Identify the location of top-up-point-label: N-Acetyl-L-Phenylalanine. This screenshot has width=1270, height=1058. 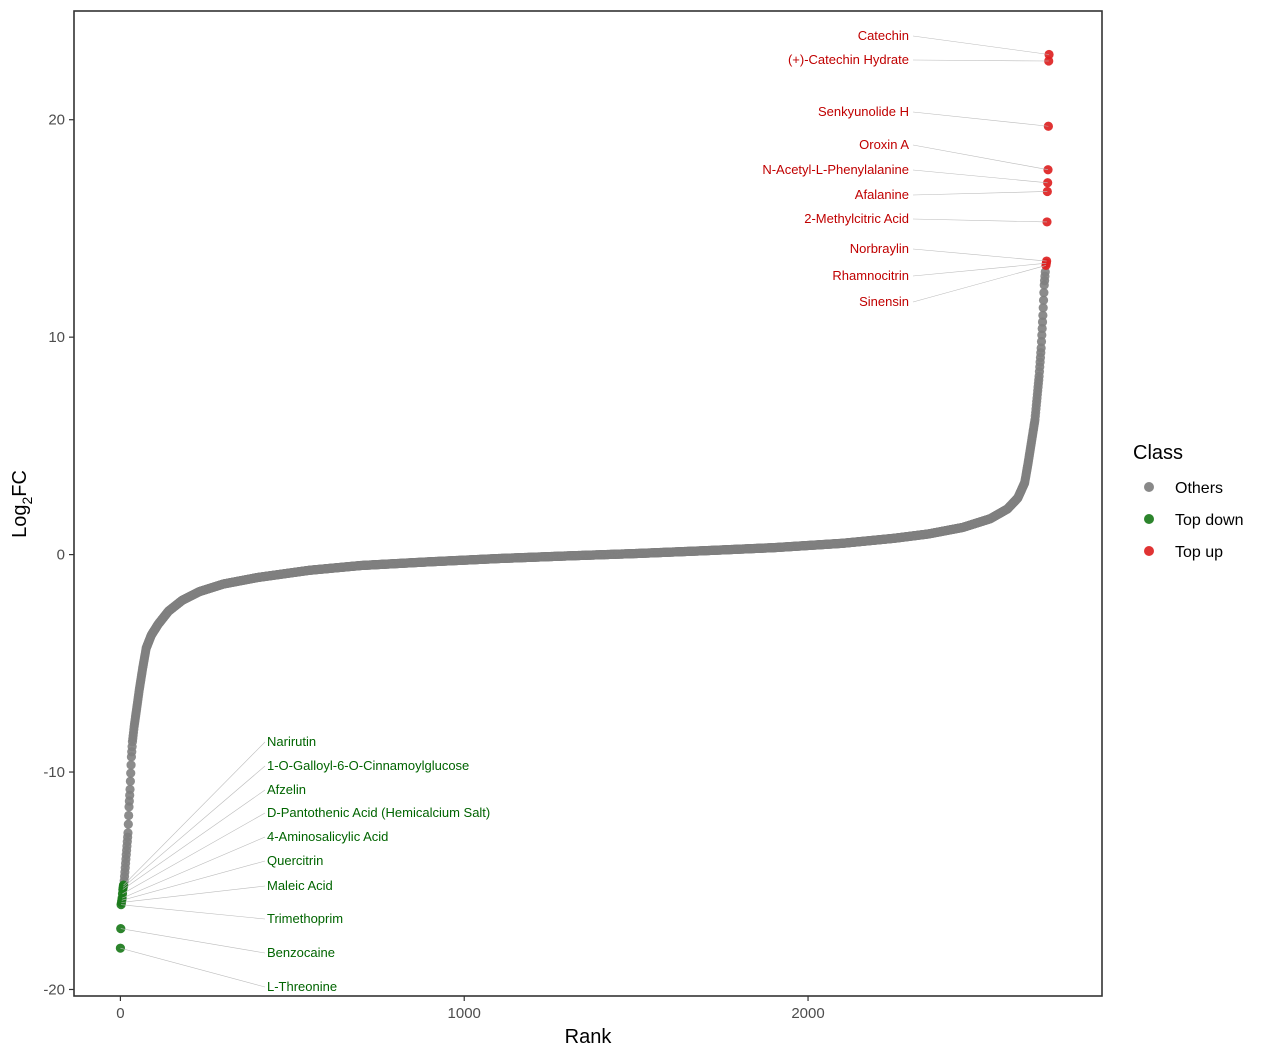
(835, 169).